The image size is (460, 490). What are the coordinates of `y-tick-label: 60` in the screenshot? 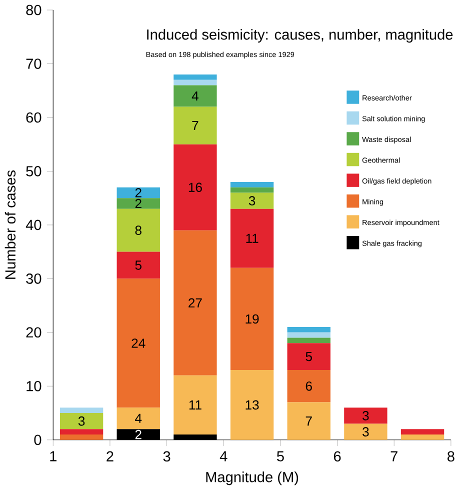 It's located at (34, 117).